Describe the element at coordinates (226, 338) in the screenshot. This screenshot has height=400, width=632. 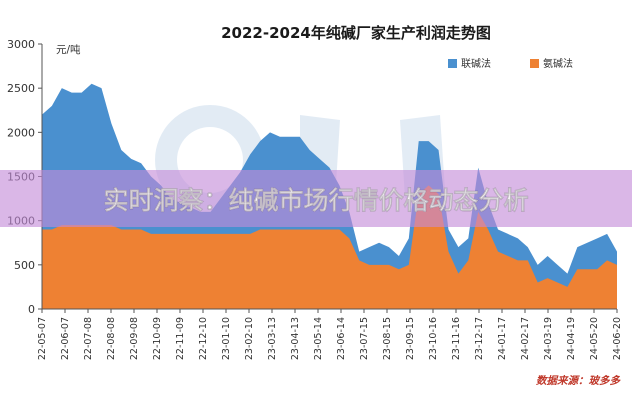
I see `x-tick-label: 23-01-10` at that location.